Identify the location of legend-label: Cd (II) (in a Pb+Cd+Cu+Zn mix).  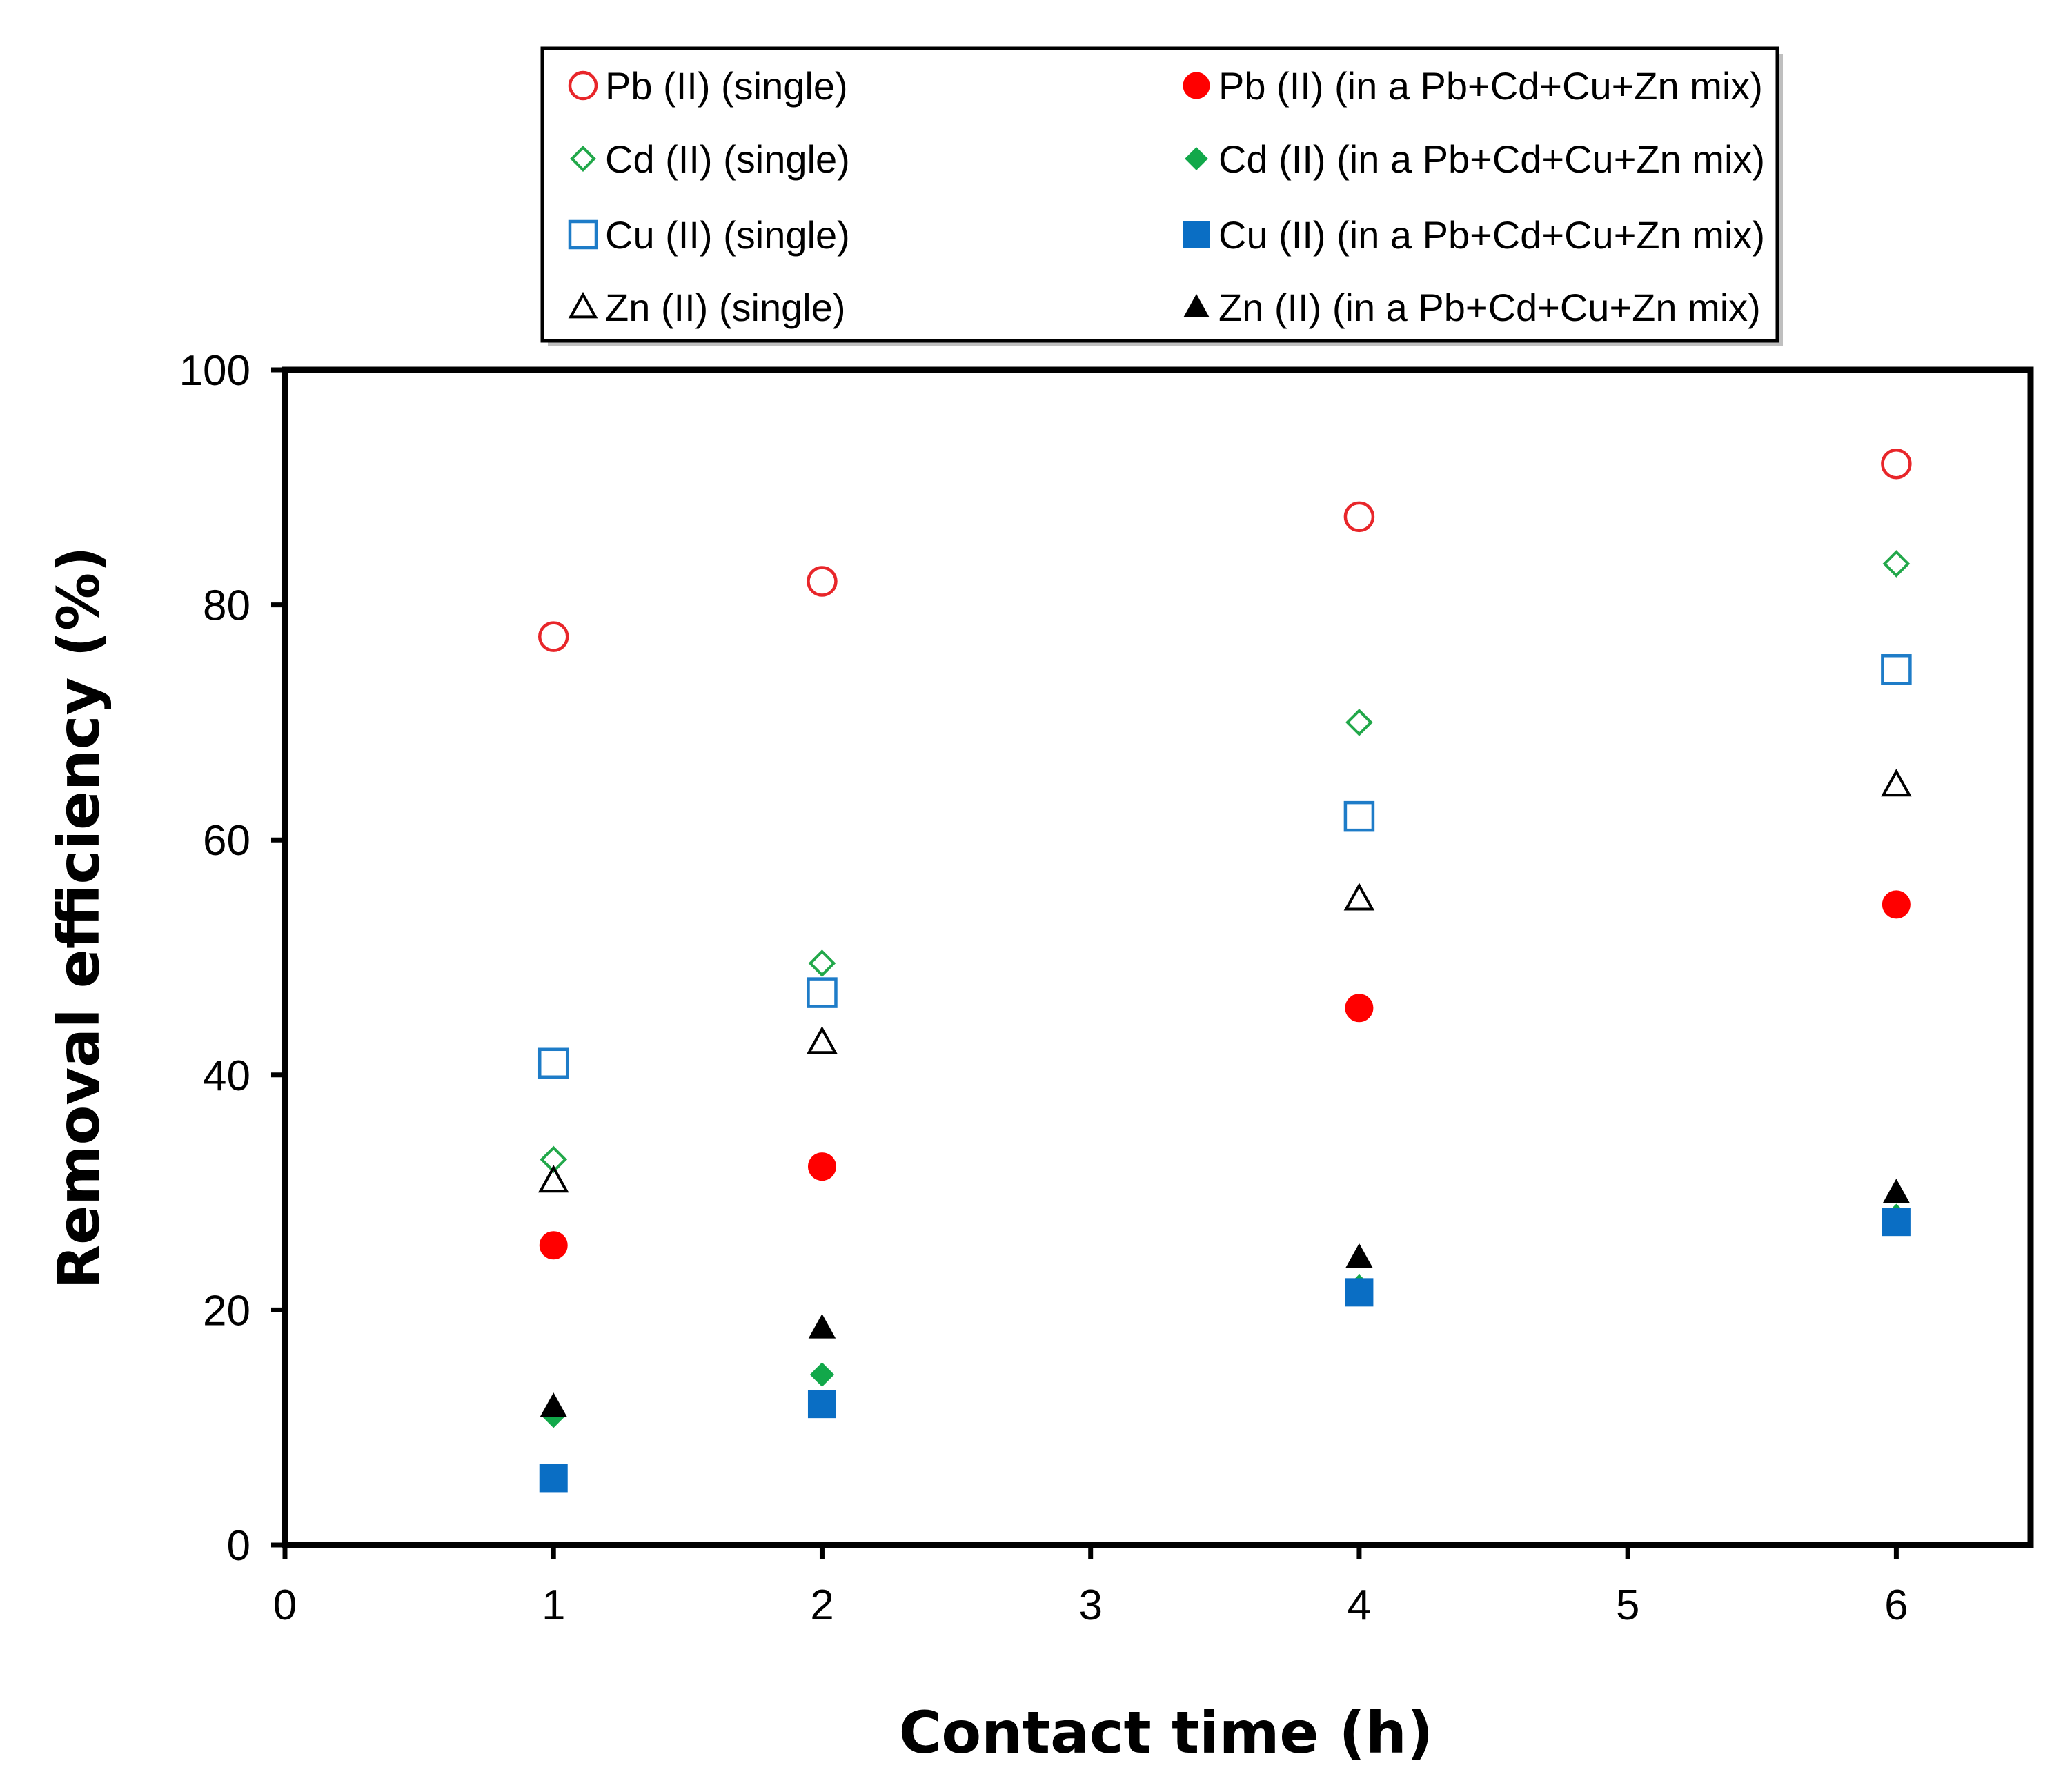
(1491, 159).